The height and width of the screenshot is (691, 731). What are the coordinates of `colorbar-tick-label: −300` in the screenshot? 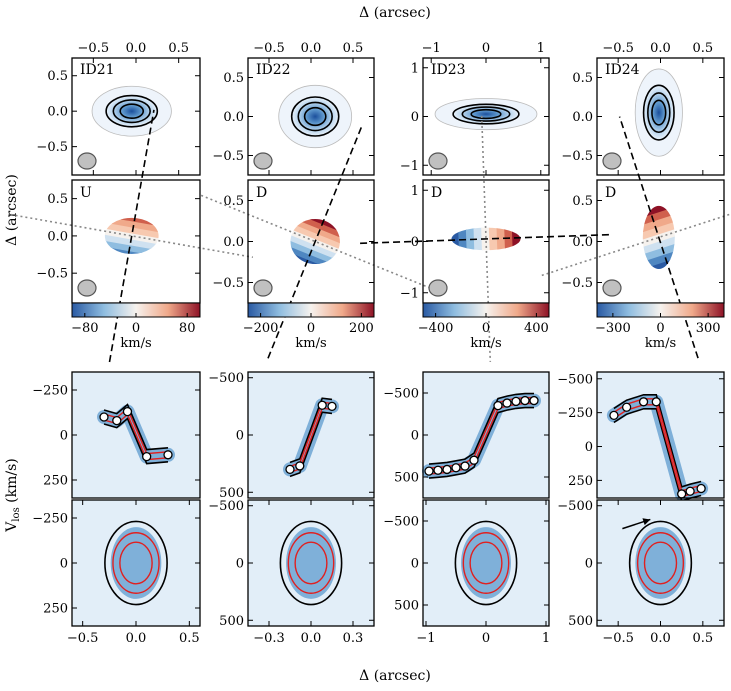 It's located at (613, 328).